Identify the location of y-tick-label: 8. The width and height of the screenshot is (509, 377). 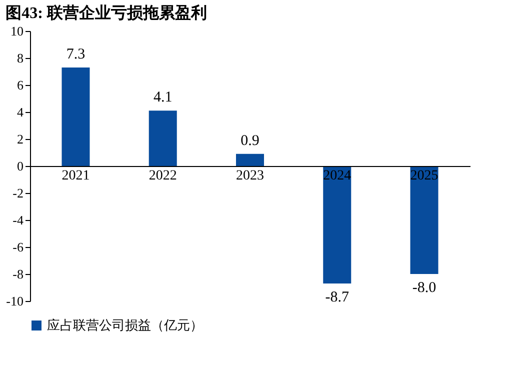
(20, 58).